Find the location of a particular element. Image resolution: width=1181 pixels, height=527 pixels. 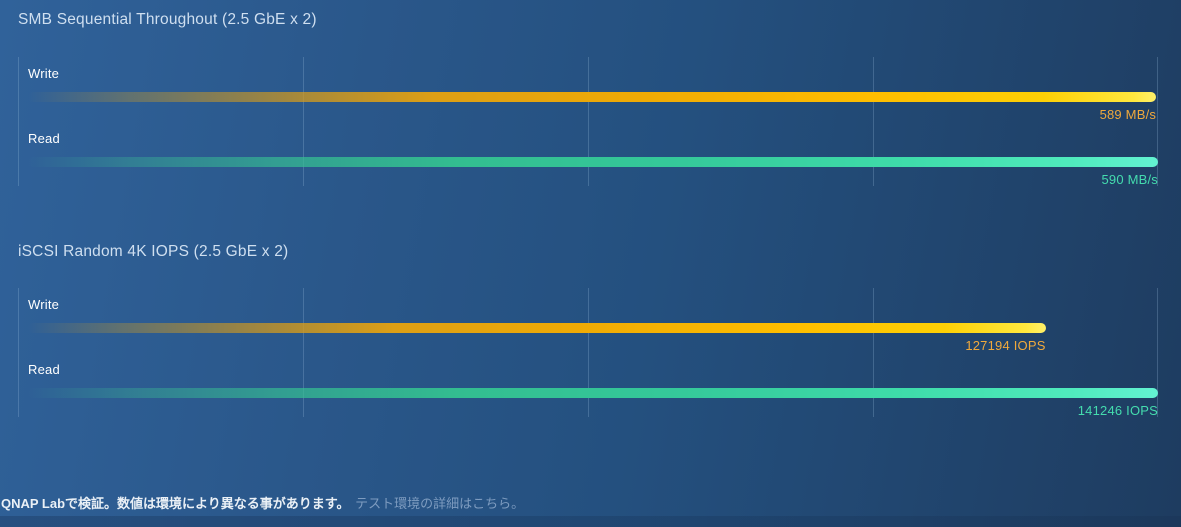

chart-title-iscsi: iSCSI Random 4K IOPS (2.5 GbE x 2) is located at coordinates (153, 251).